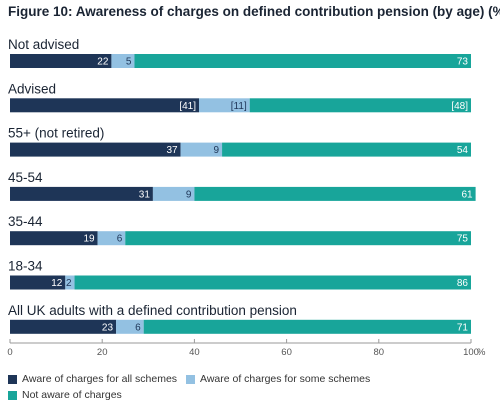 This screenshot has width=500, height=413. What do you see at coordinates (32, 88) in the screenshot?
I see `category-label: Advised` at bounding box center [32, 88].